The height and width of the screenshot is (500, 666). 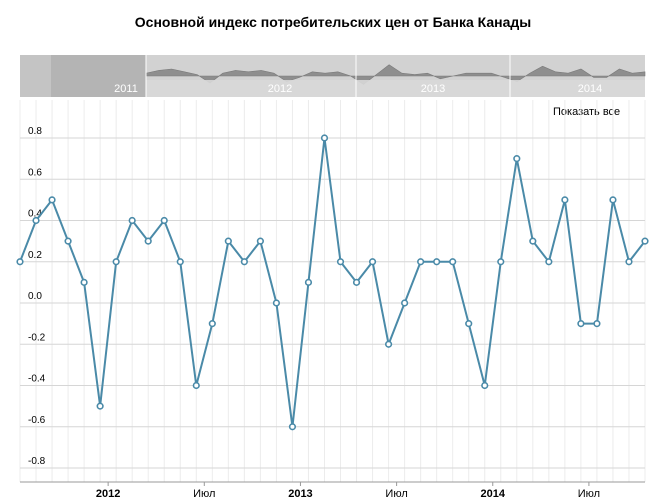 I want to click on y-tick-label: 0.0, so click(x=35, y=296).